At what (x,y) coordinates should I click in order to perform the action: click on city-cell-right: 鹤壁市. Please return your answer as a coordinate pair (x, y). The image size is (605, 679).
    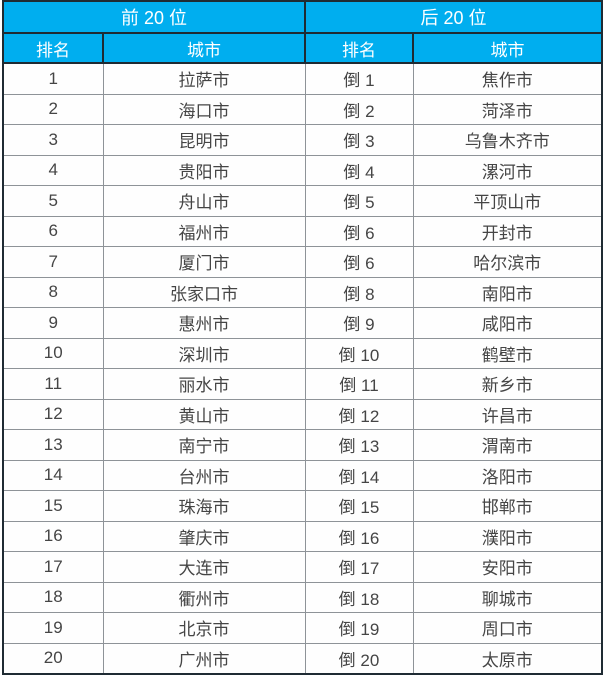
    Looking at the image, I should click on (507, 353).